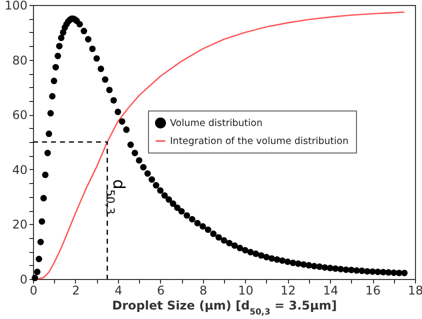 Image resolution: width=422 pixels, height=319 pixels. Describe the element at coordinates (224, 307) in the screenshot. I see `x-axis-title: Droplet Size (µm) [d$_{50,3}$ = 3.5µm]` at that location.